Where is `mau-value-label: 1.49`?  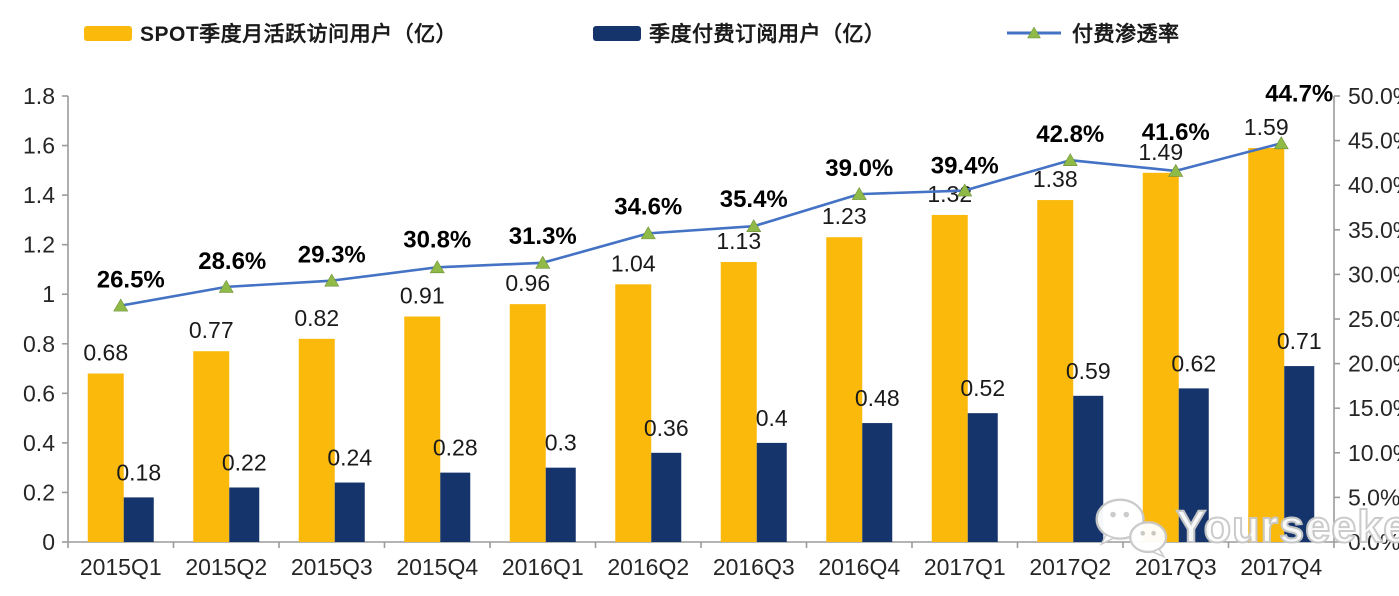 mau-value-label: 1.49 is located at coordinates (1160, 152).